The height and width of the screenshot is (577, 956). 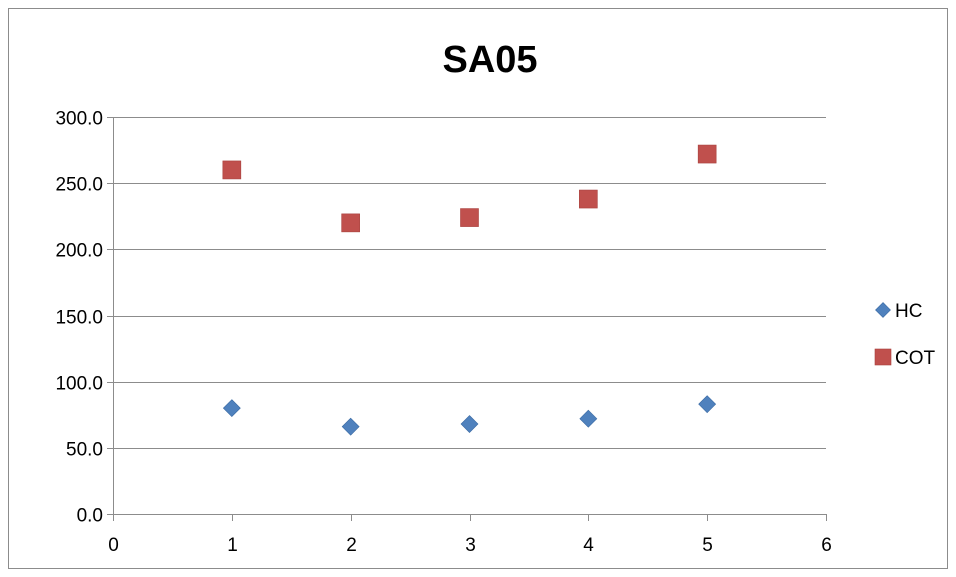 What do you see at coordinates (79, 251) in the screenshot?
I see `y-tick-label: 200.0` at bounding box center [79, 251].